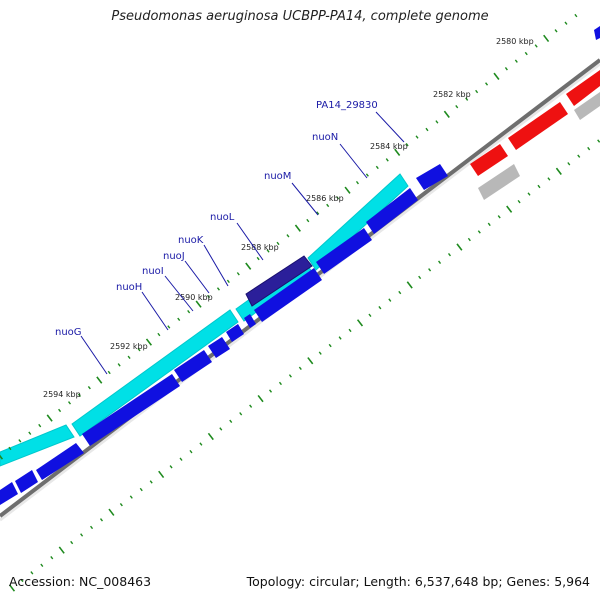 The image size is (600, 600). I want to click on gene-label-nuoh: nuoH, so click(129, 287).